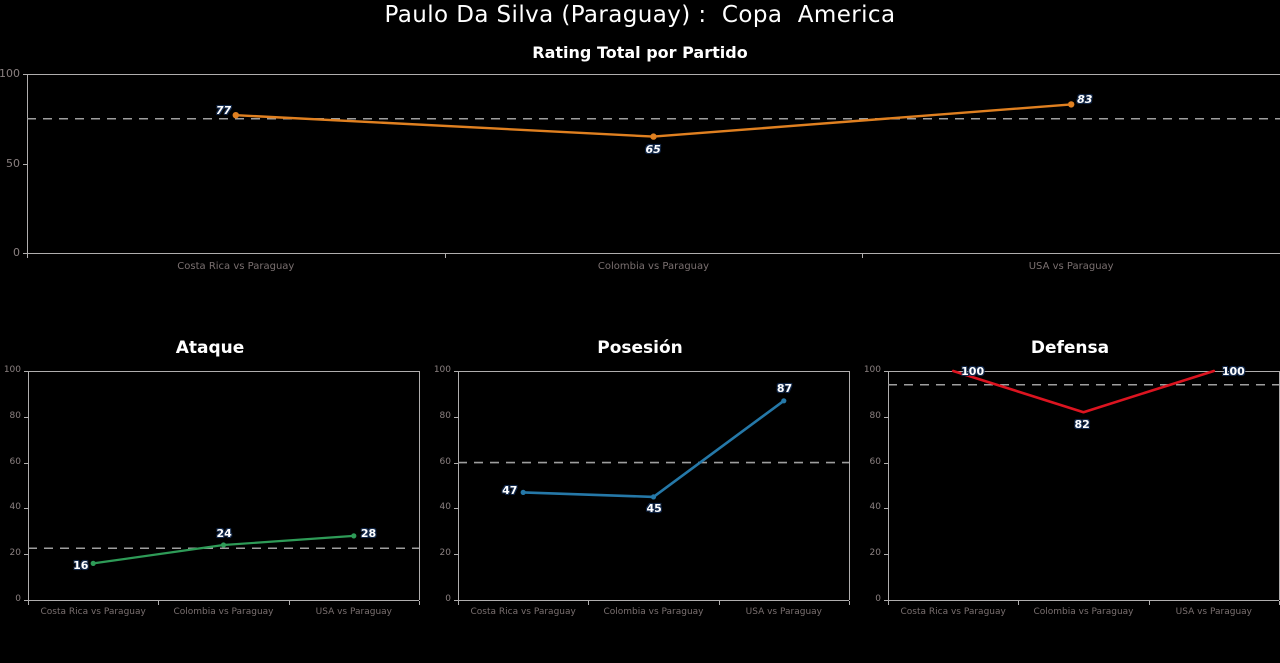 The height and width of the screenshot is (663, 1280). What do you see at coordinates (224, 534) in the screenshot?
I see `data-point-label: 24` at bounding box center [224, 534].